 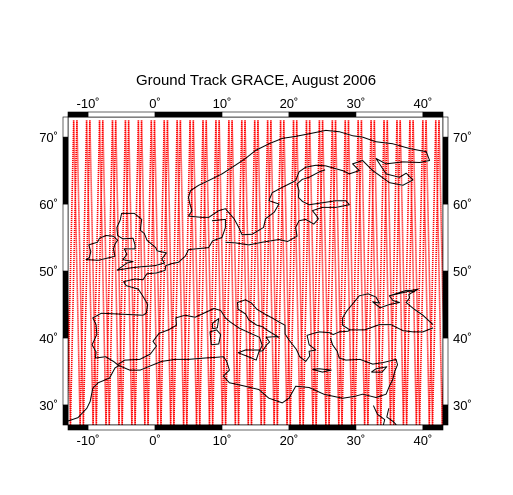 What do you see at coordinates (248, 355) in the screenshot?
I see `coastline-sicily` at bounding box center [248, 355].